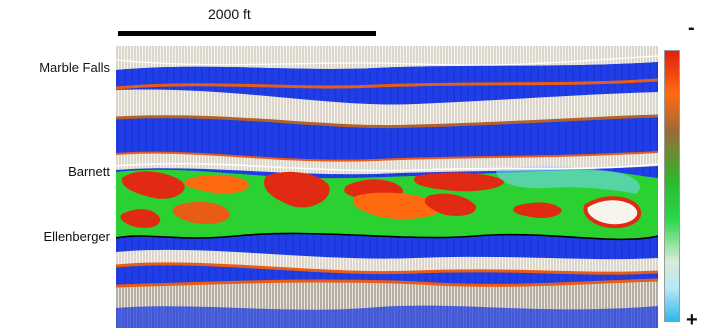 This screenshot has height=333, width=704. I want to click on cyan-patch, so click(568, 180).